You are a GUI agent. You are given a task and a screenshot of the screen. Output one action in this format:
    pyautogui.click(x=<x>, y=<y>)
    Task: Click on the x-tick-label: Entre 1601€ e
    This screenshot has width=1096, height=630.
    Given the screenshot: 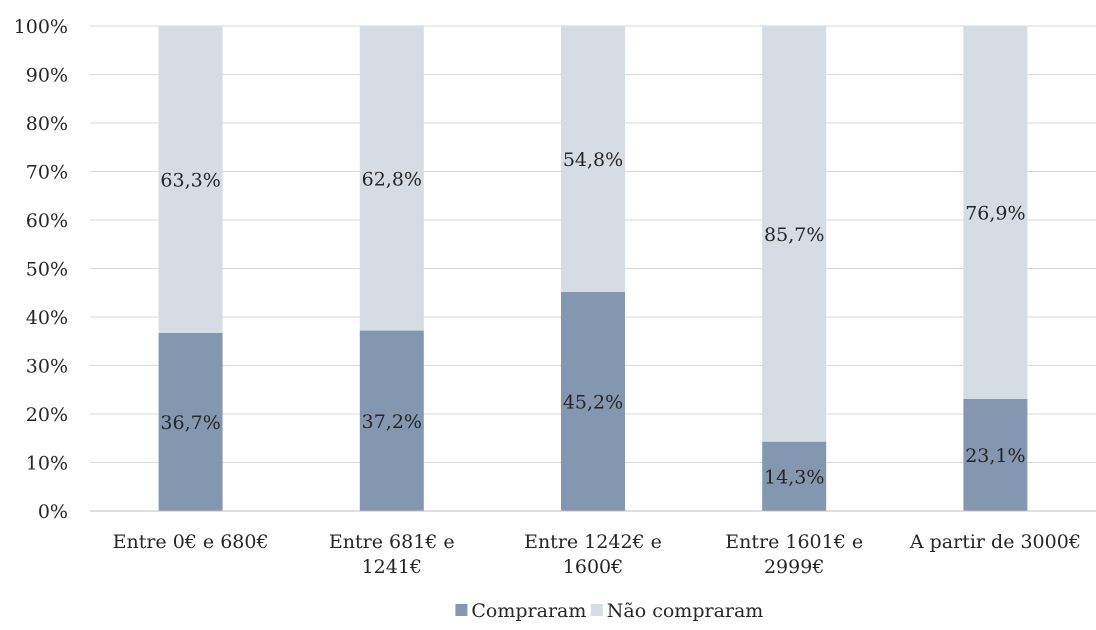 What is the action you would take?
    pyautogui.click(x=794, y=542)
    